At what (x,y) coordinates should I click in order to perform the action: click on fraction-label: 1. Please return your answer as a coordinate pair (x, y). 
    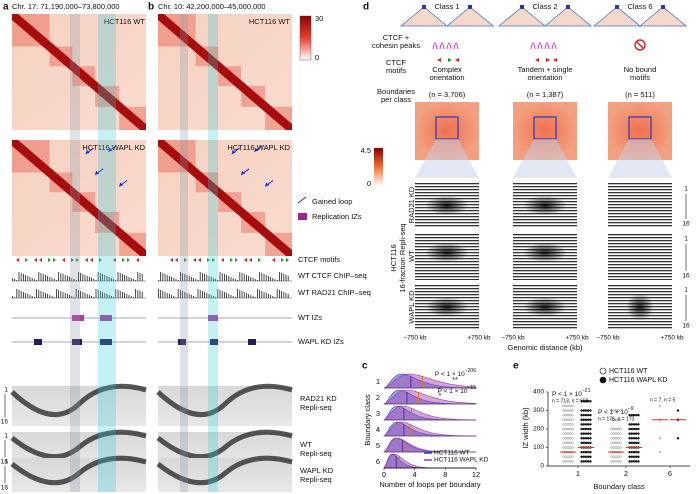
    Looking at the image, I should click on (686, 239).